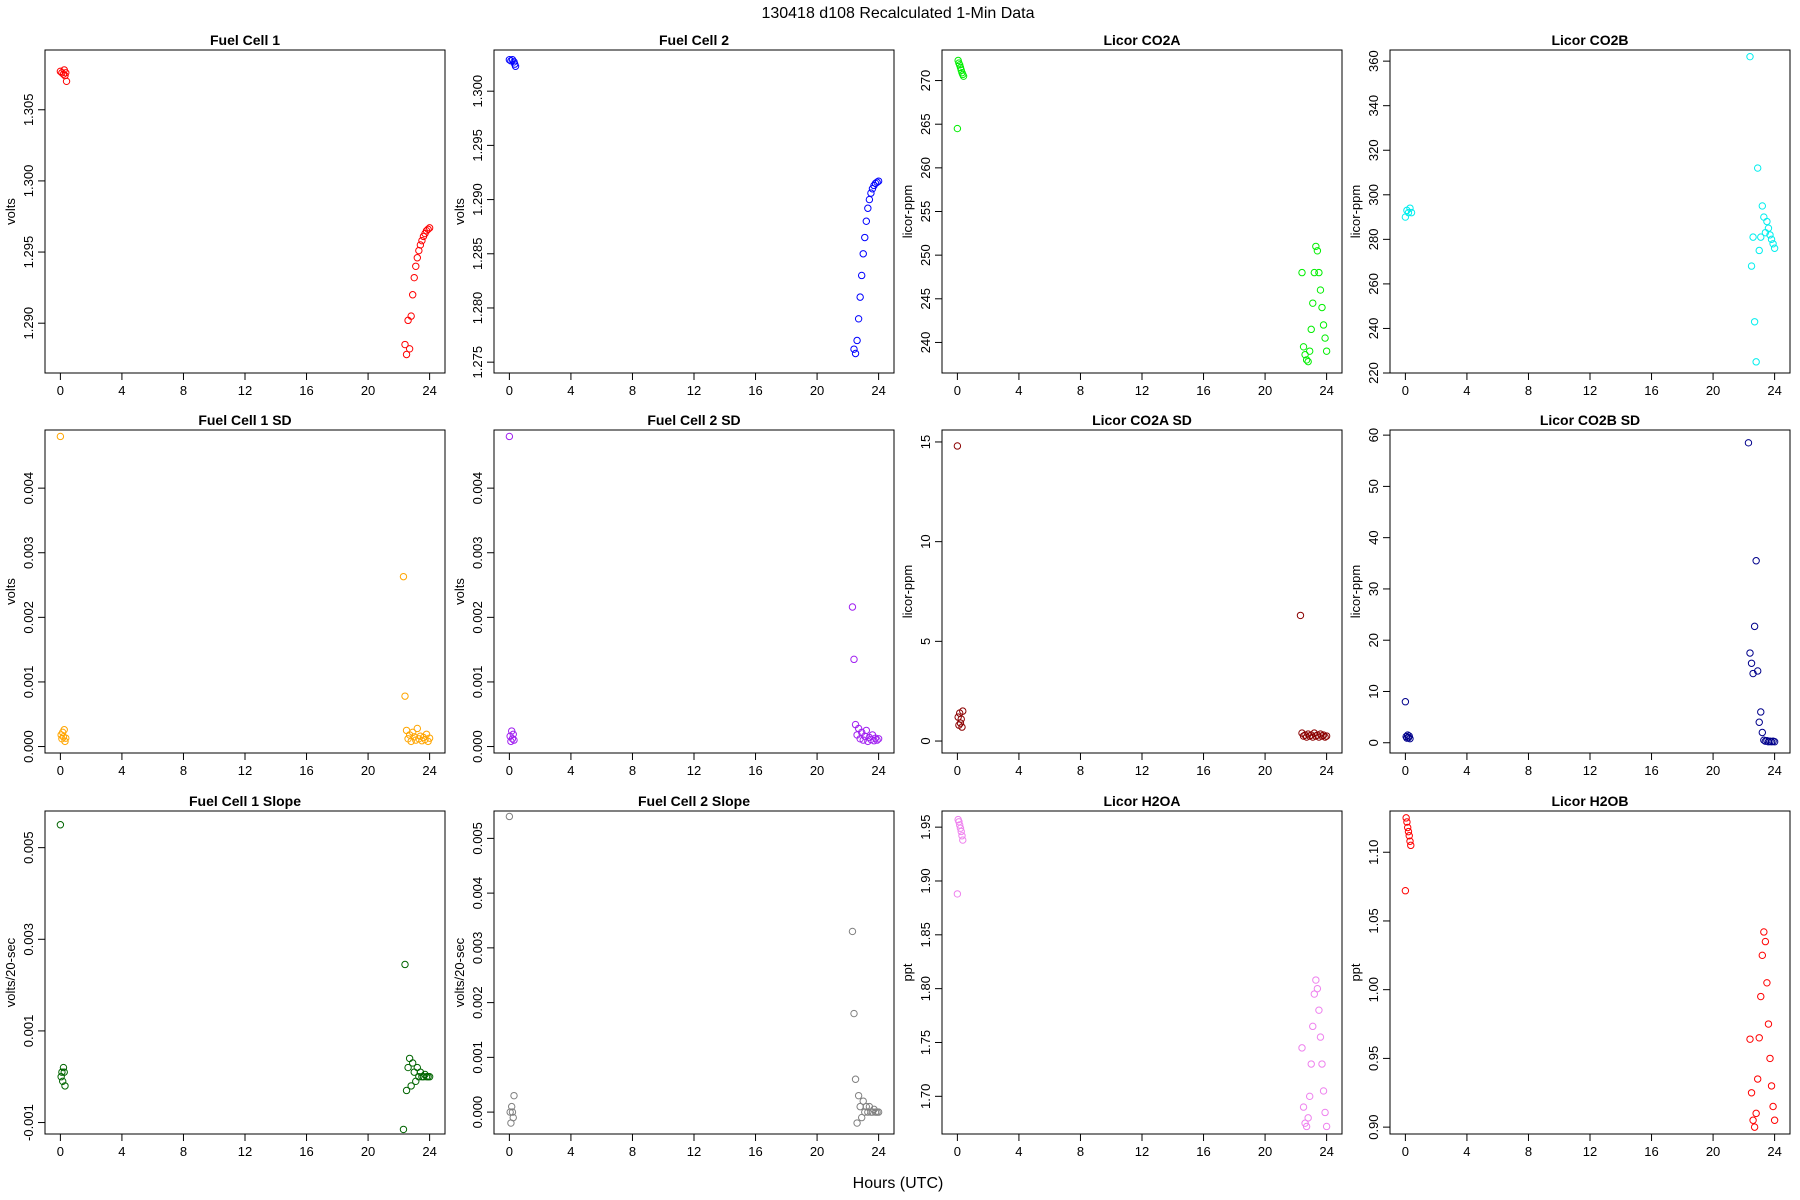 The width and height of the screenshot is (1800, 1200). Describe the element at coordinates (477, 253) in the screenshot. I see `y-tick-label: 1.285` at that location.